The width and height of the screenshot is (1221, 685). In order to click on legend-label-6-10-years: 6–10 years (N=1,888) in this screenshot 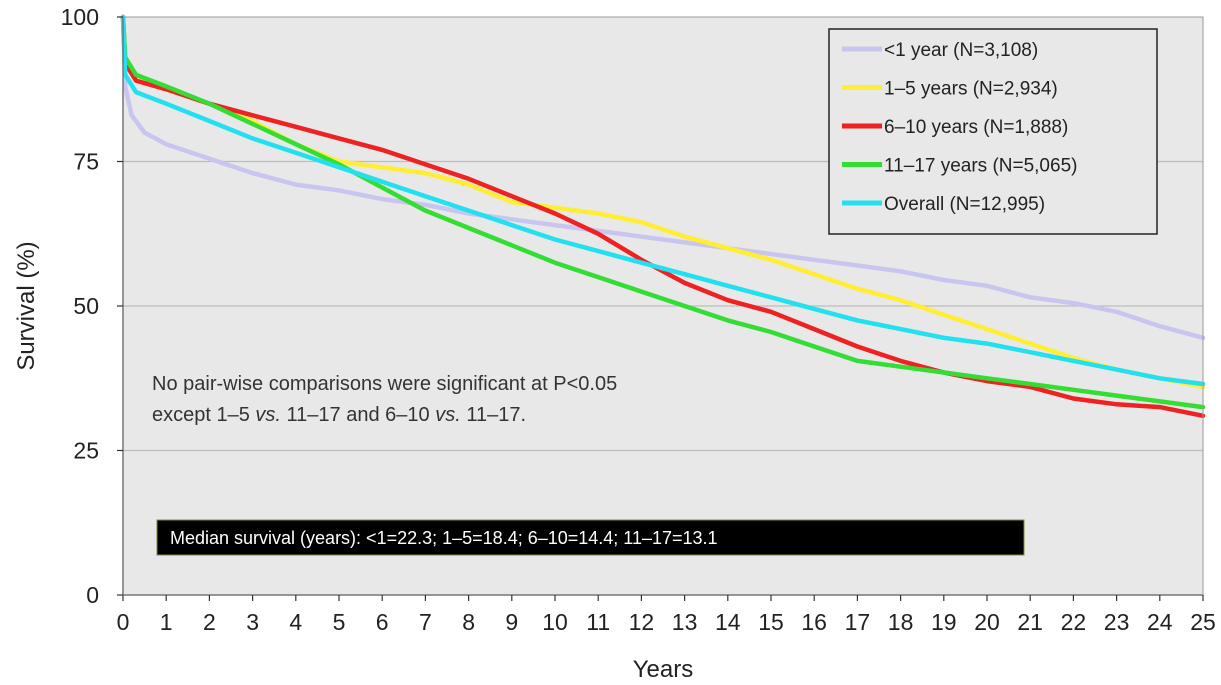, I will do `click(976, 127)`.